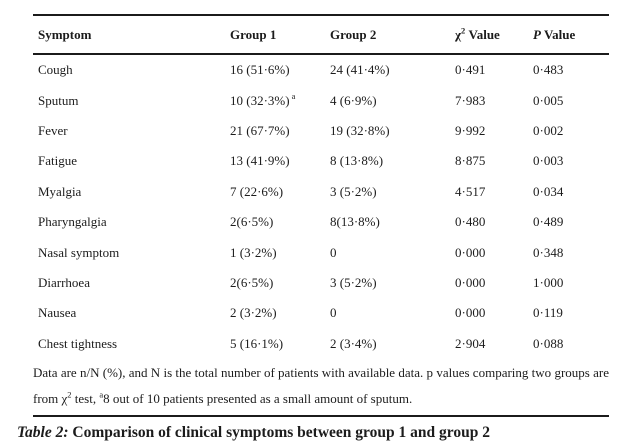 The image size is (640, 441). I want to click on group2-cell: 24 (41·4%), so click(360, 70).